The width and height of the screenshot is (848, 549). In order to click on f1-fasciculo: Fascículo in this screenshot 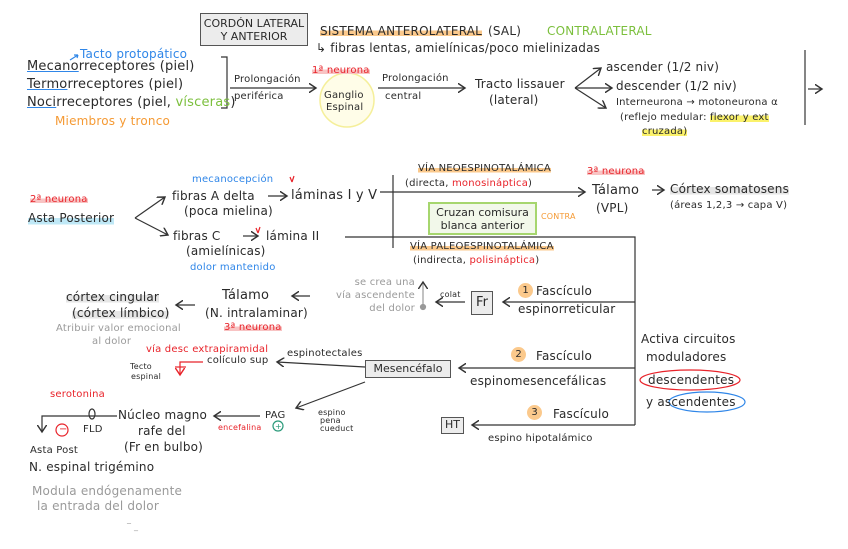, I will do `click(564, 291)`.